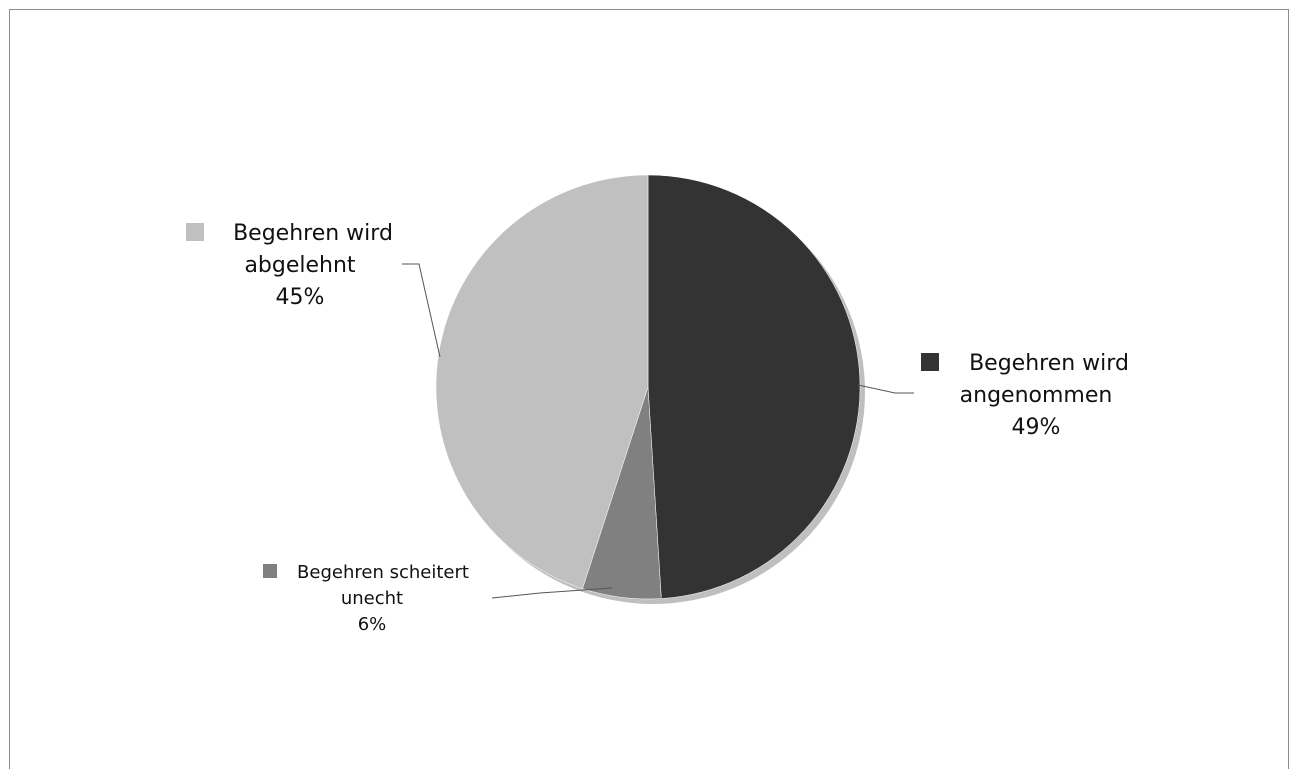  What do you see at coordinates (383, 572) in the screenshot?
I see `slice-label-1-line-0: Begehren scheitert` at bounding box center [383, 572].